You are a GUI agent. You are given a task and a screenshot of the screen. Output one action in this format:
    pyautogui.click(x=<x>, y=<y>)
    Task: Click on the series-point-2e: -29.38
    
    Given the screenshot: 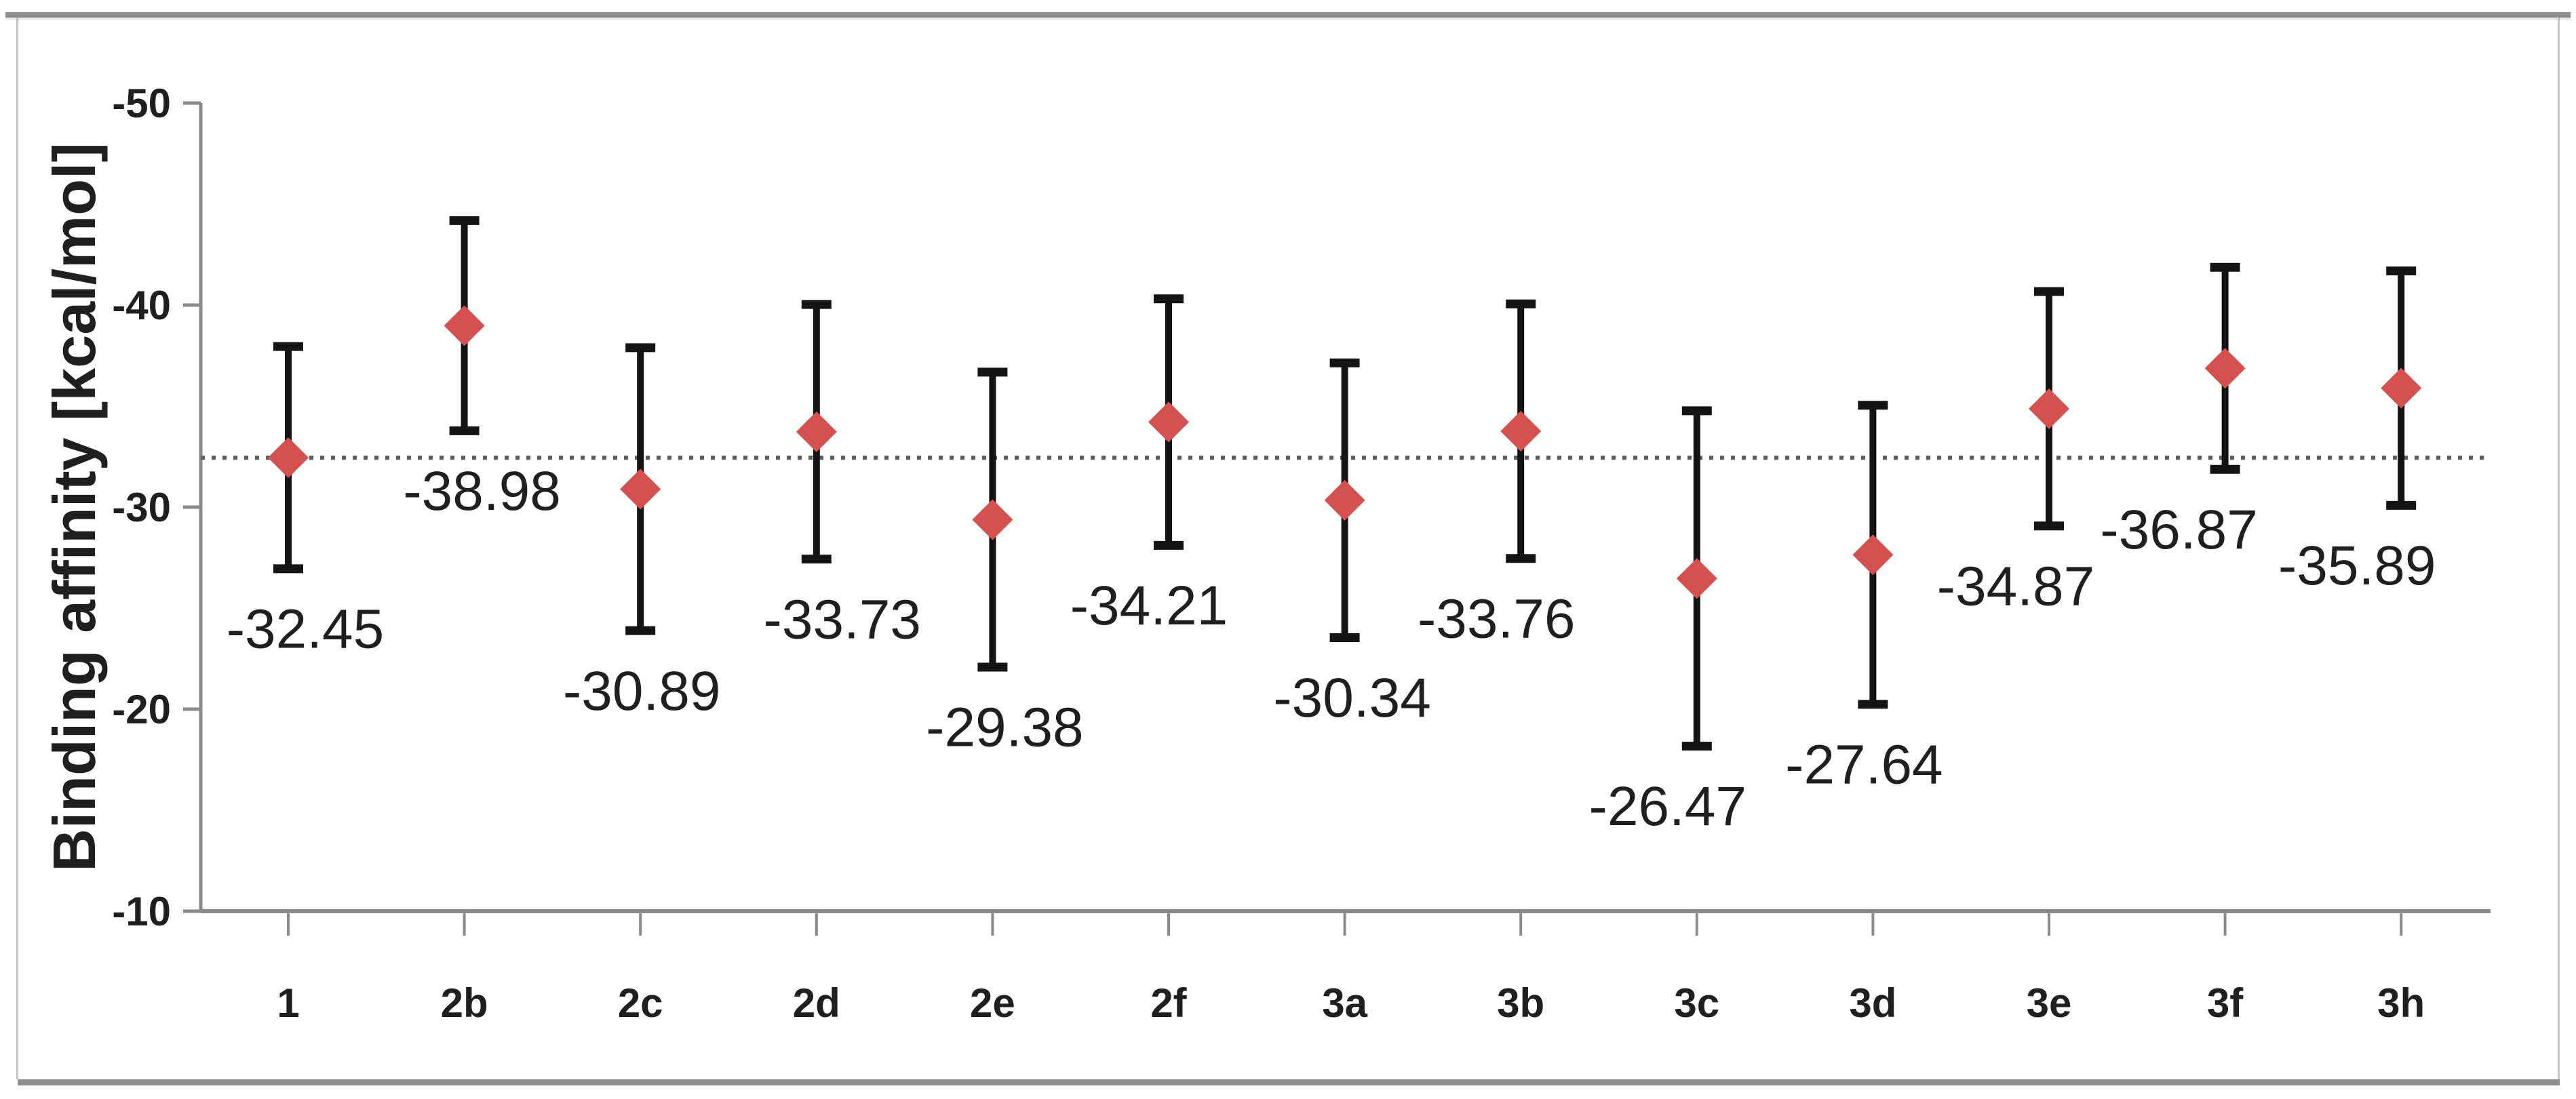 What is the action you would take?
    pyautogui.click(x=1005, y=563)
    